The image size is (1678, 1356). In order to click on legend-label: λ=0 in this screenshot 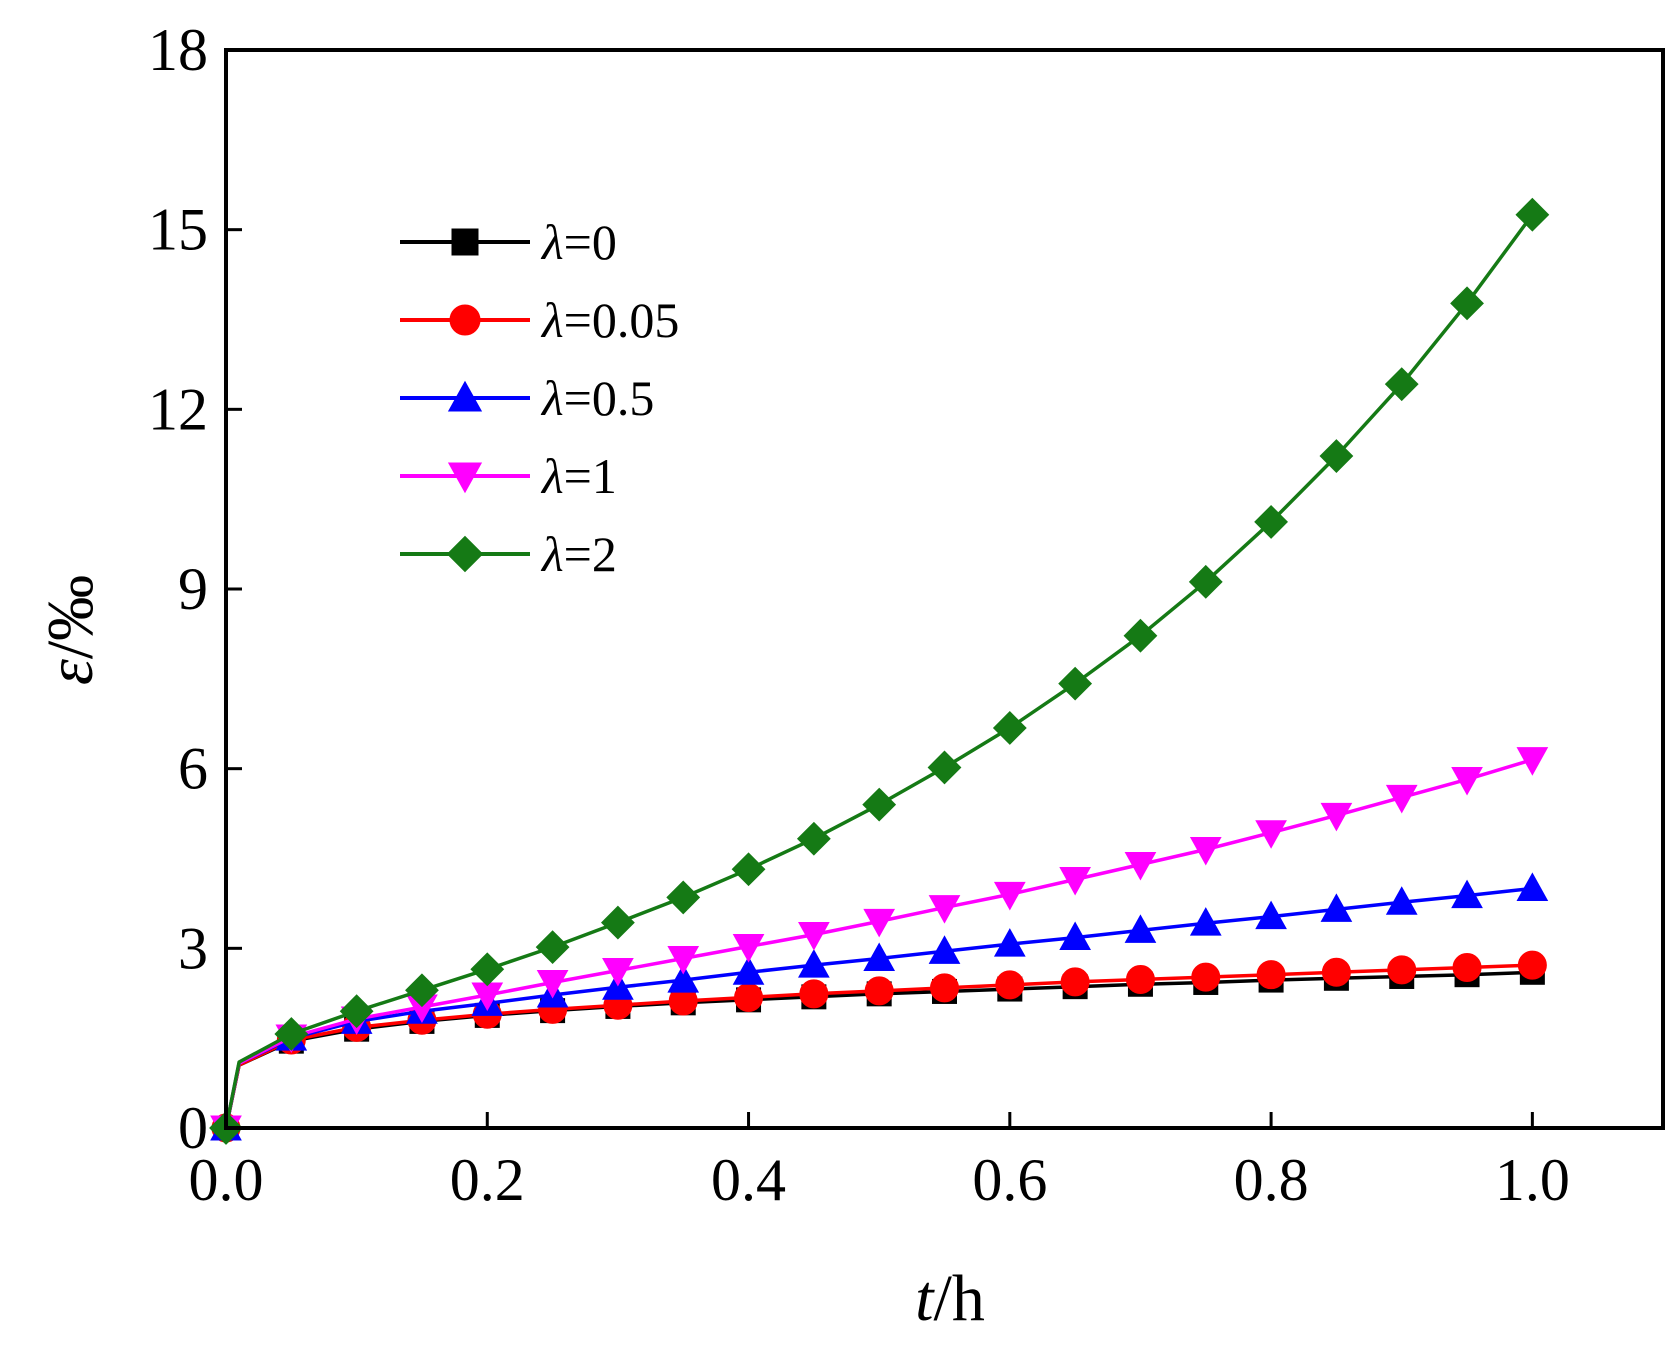, I will do `click(578, 242)`.